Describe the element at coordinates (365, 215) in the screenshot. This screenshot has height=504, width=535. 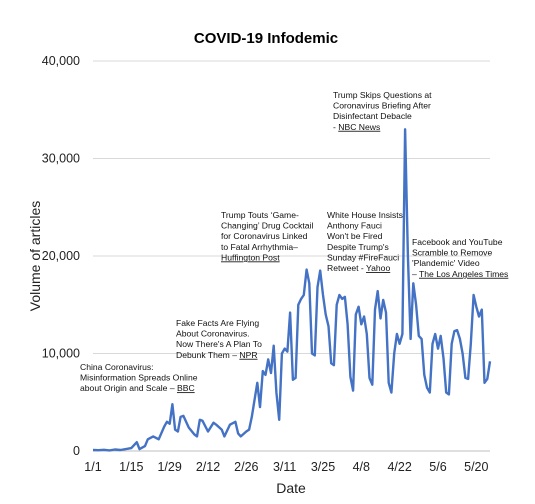
I see `annotation-line: White House Insists` at that location.